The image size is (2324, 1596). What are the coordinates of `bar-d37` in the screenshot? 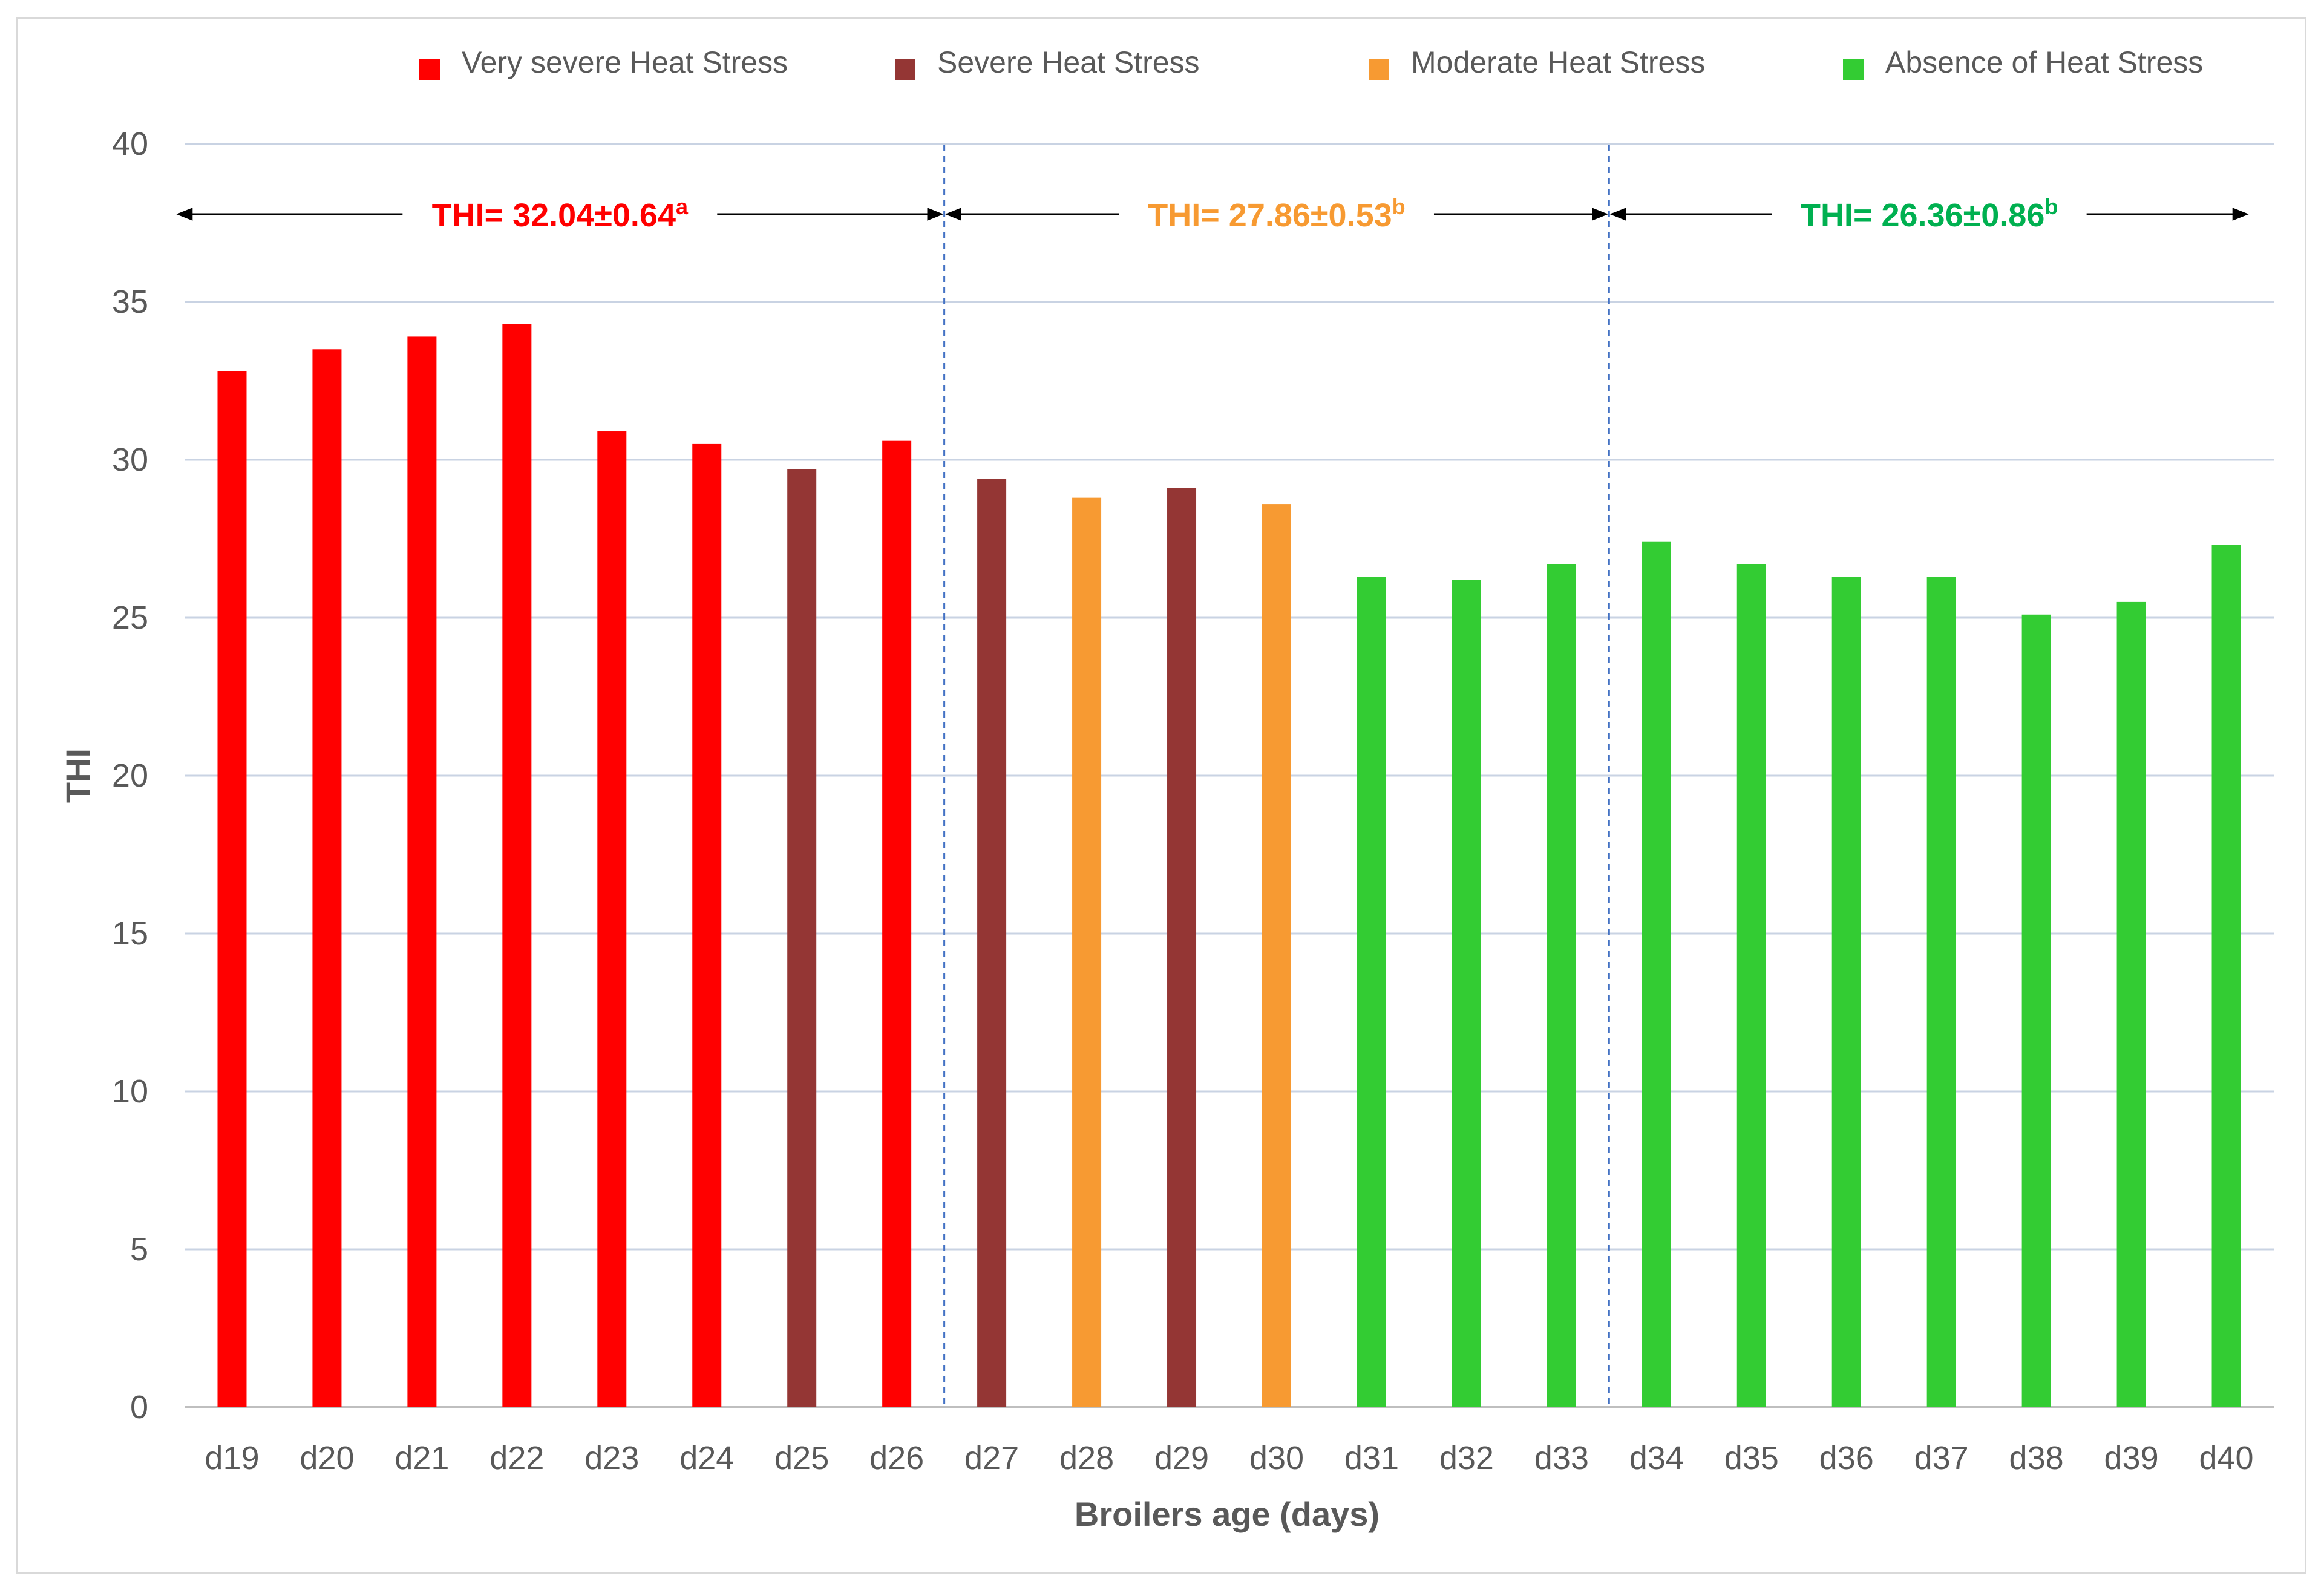 It's located at (1941, 992).